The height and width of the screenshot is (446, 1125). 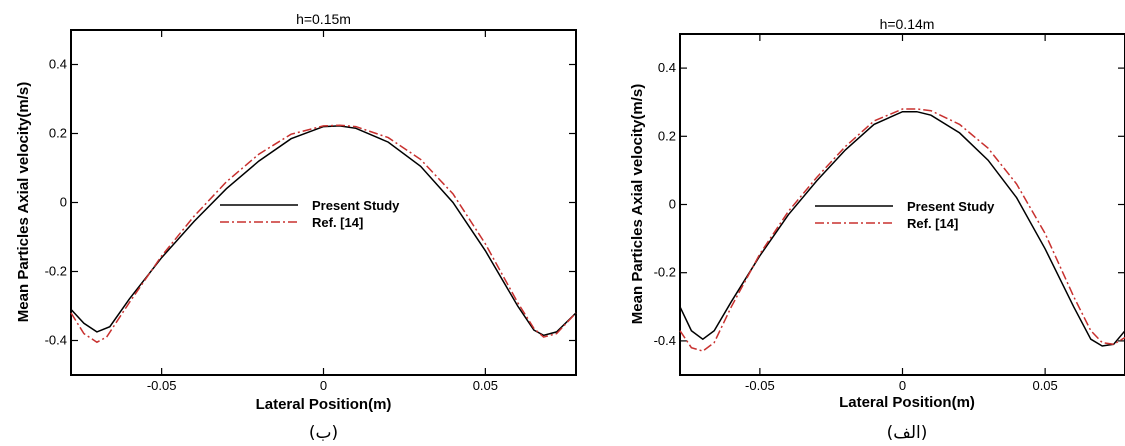 What do you see at coordinates (323, 433) in the screenshot?
I see `panel-caption: (ب)` at bounding box center [323, 433].